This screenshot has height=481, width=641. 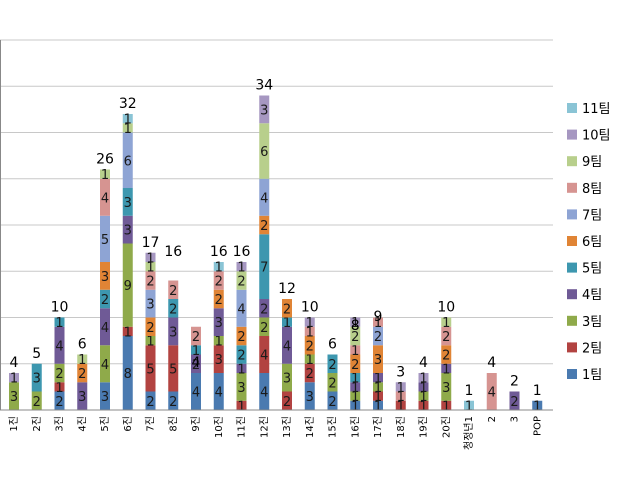 I want to click on segment-value-label: 8, so click(x=128, y=374).